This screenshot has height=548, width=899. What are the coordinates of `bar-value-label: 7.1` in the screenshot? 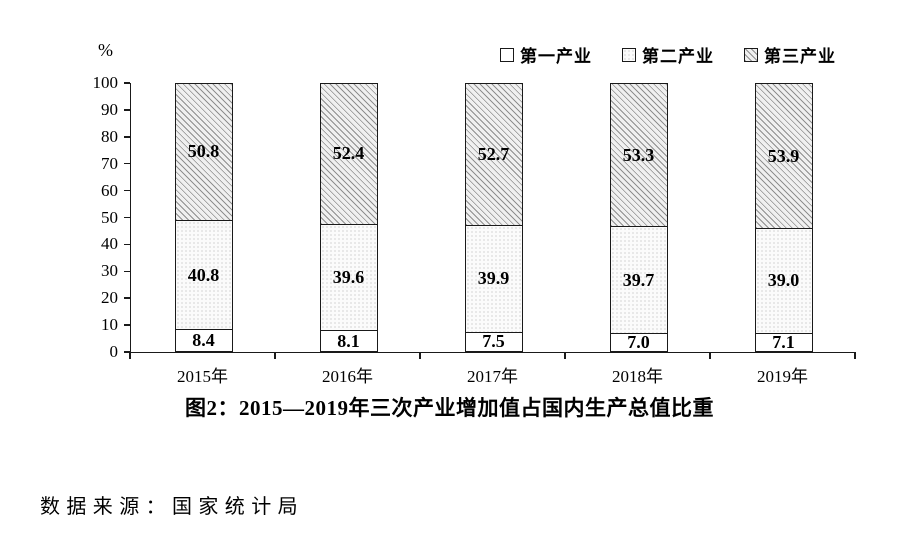 It's located at (783, 341).